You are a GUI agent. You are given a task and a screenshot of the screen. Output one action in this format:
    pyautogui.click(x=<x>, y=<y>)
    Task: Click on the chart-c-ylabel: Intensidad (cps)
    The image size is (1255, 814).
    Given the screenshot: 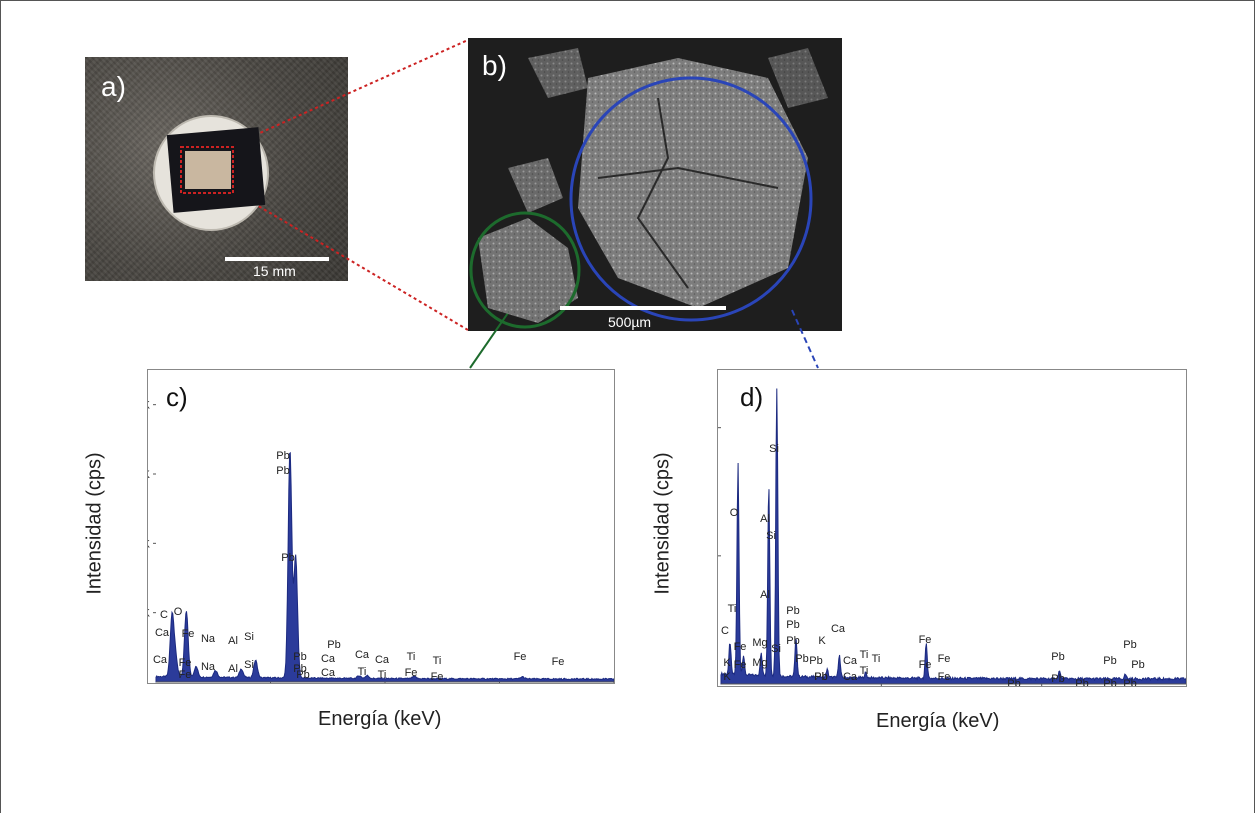 What is the action you would take?
    pyautogui.click(x=94, y=523)
    